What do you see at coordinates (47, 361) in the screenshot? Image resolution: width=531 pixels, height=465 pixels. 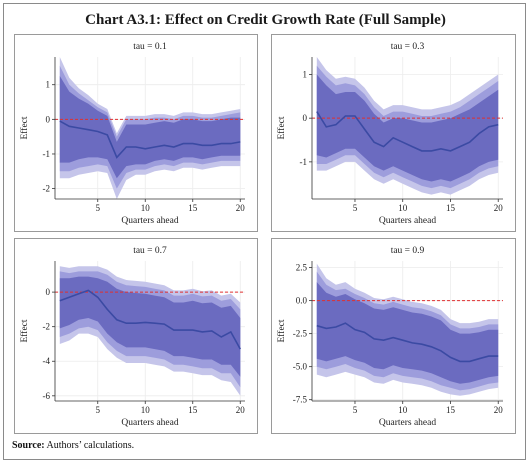 I see `y-tick-label: -4` at bounding box center [47, 361].